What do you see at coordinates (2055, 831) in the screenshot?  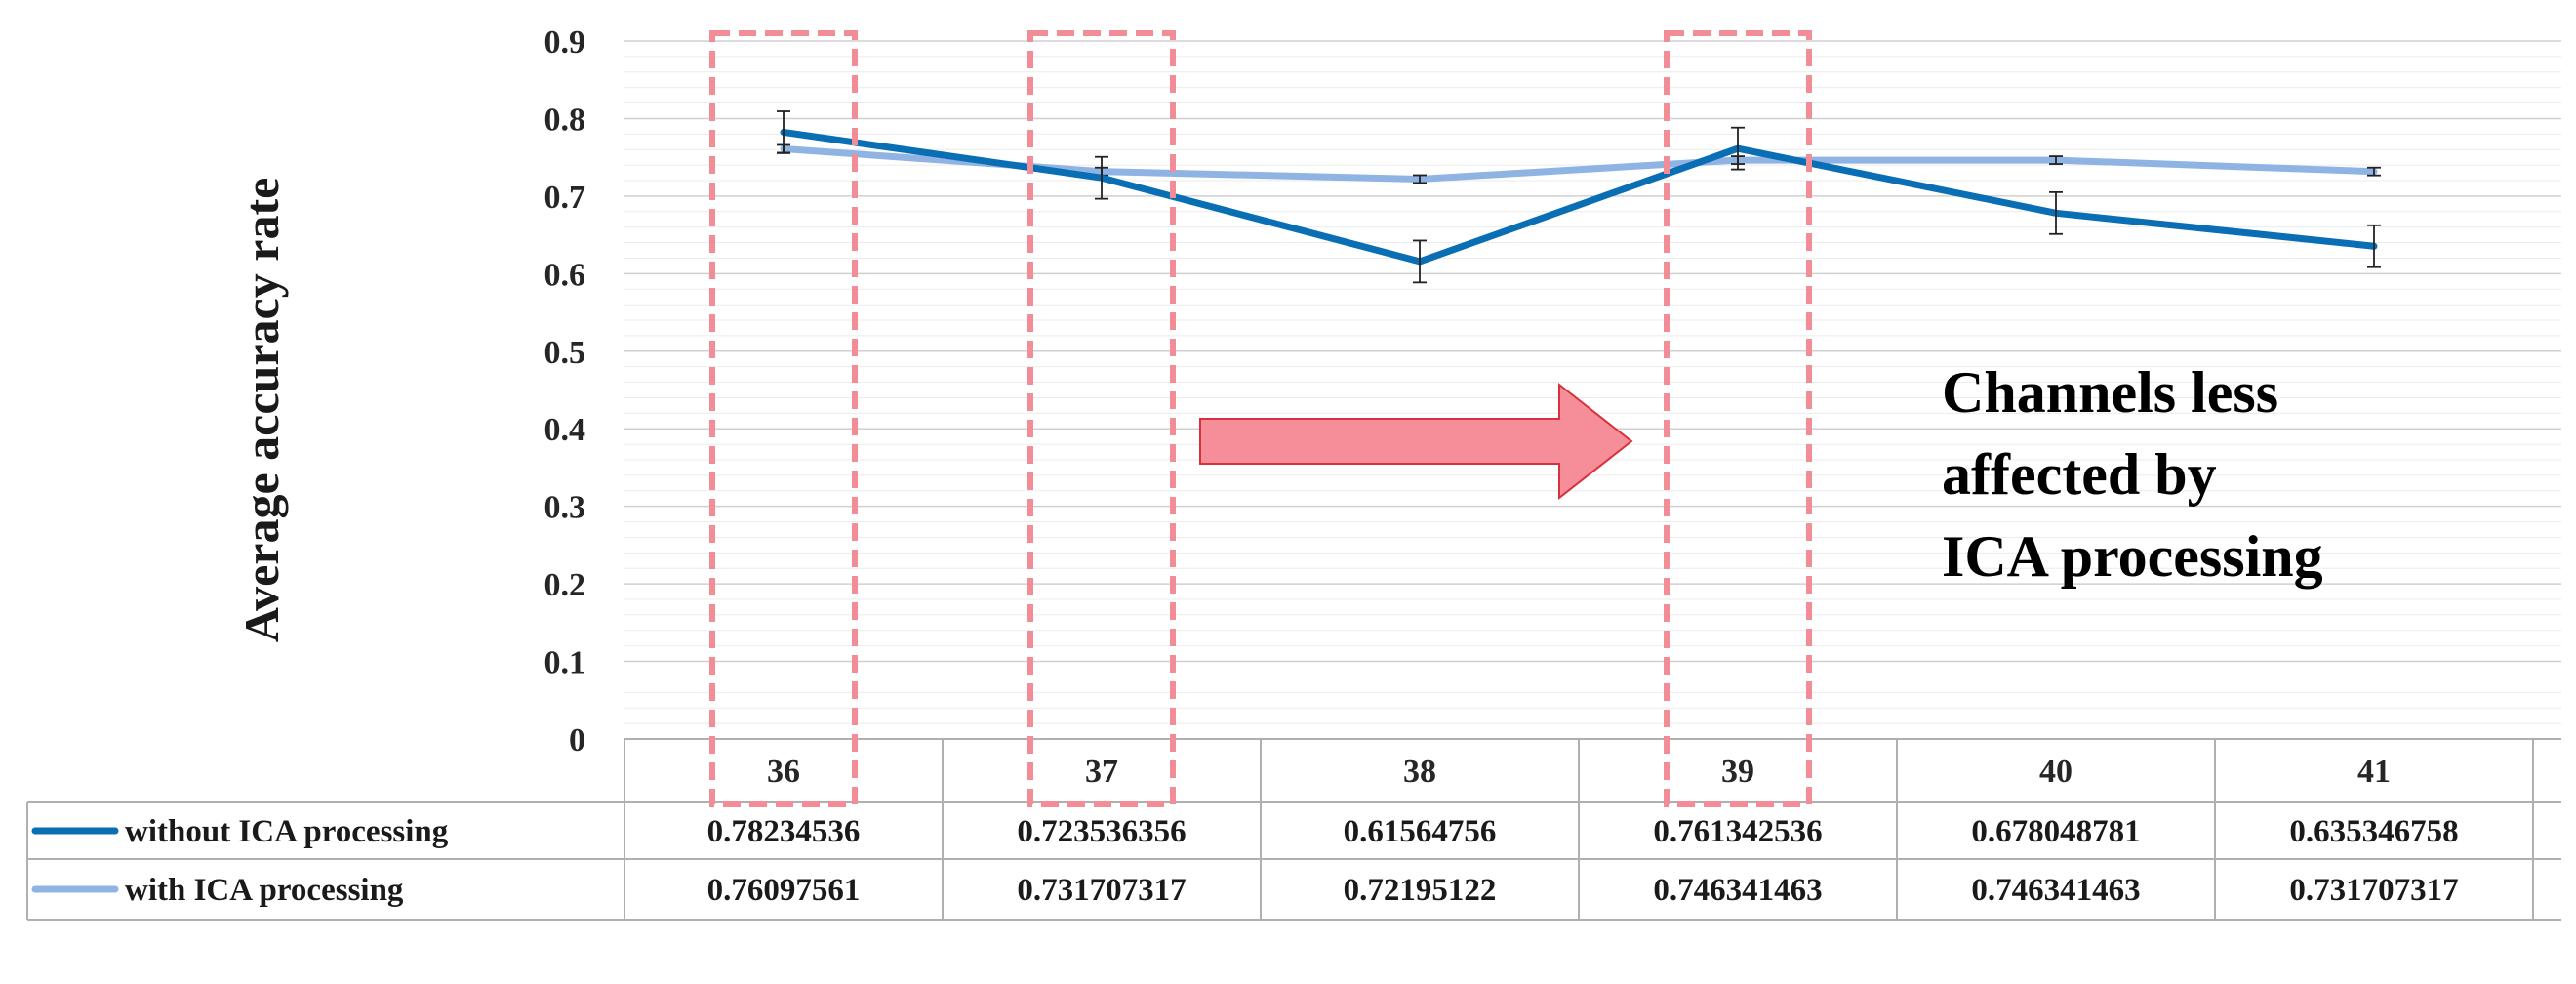 I see `data-table-value: 0.678048781` at bounding box center [2055, 831].